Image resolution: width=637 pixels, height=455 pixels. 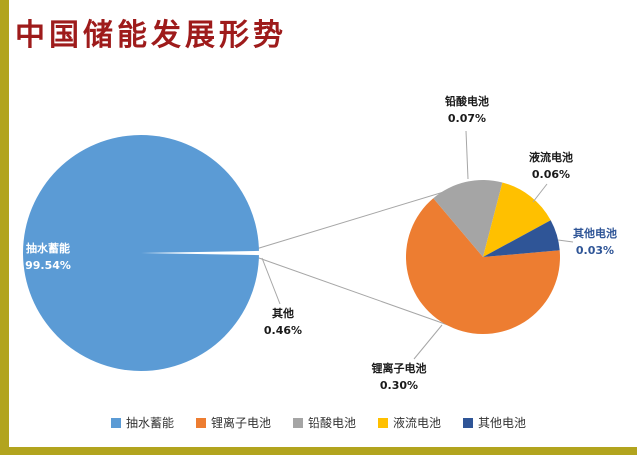 I want to click on legend-label-flow-battery: 液流电池, so click(x=417, y=423).